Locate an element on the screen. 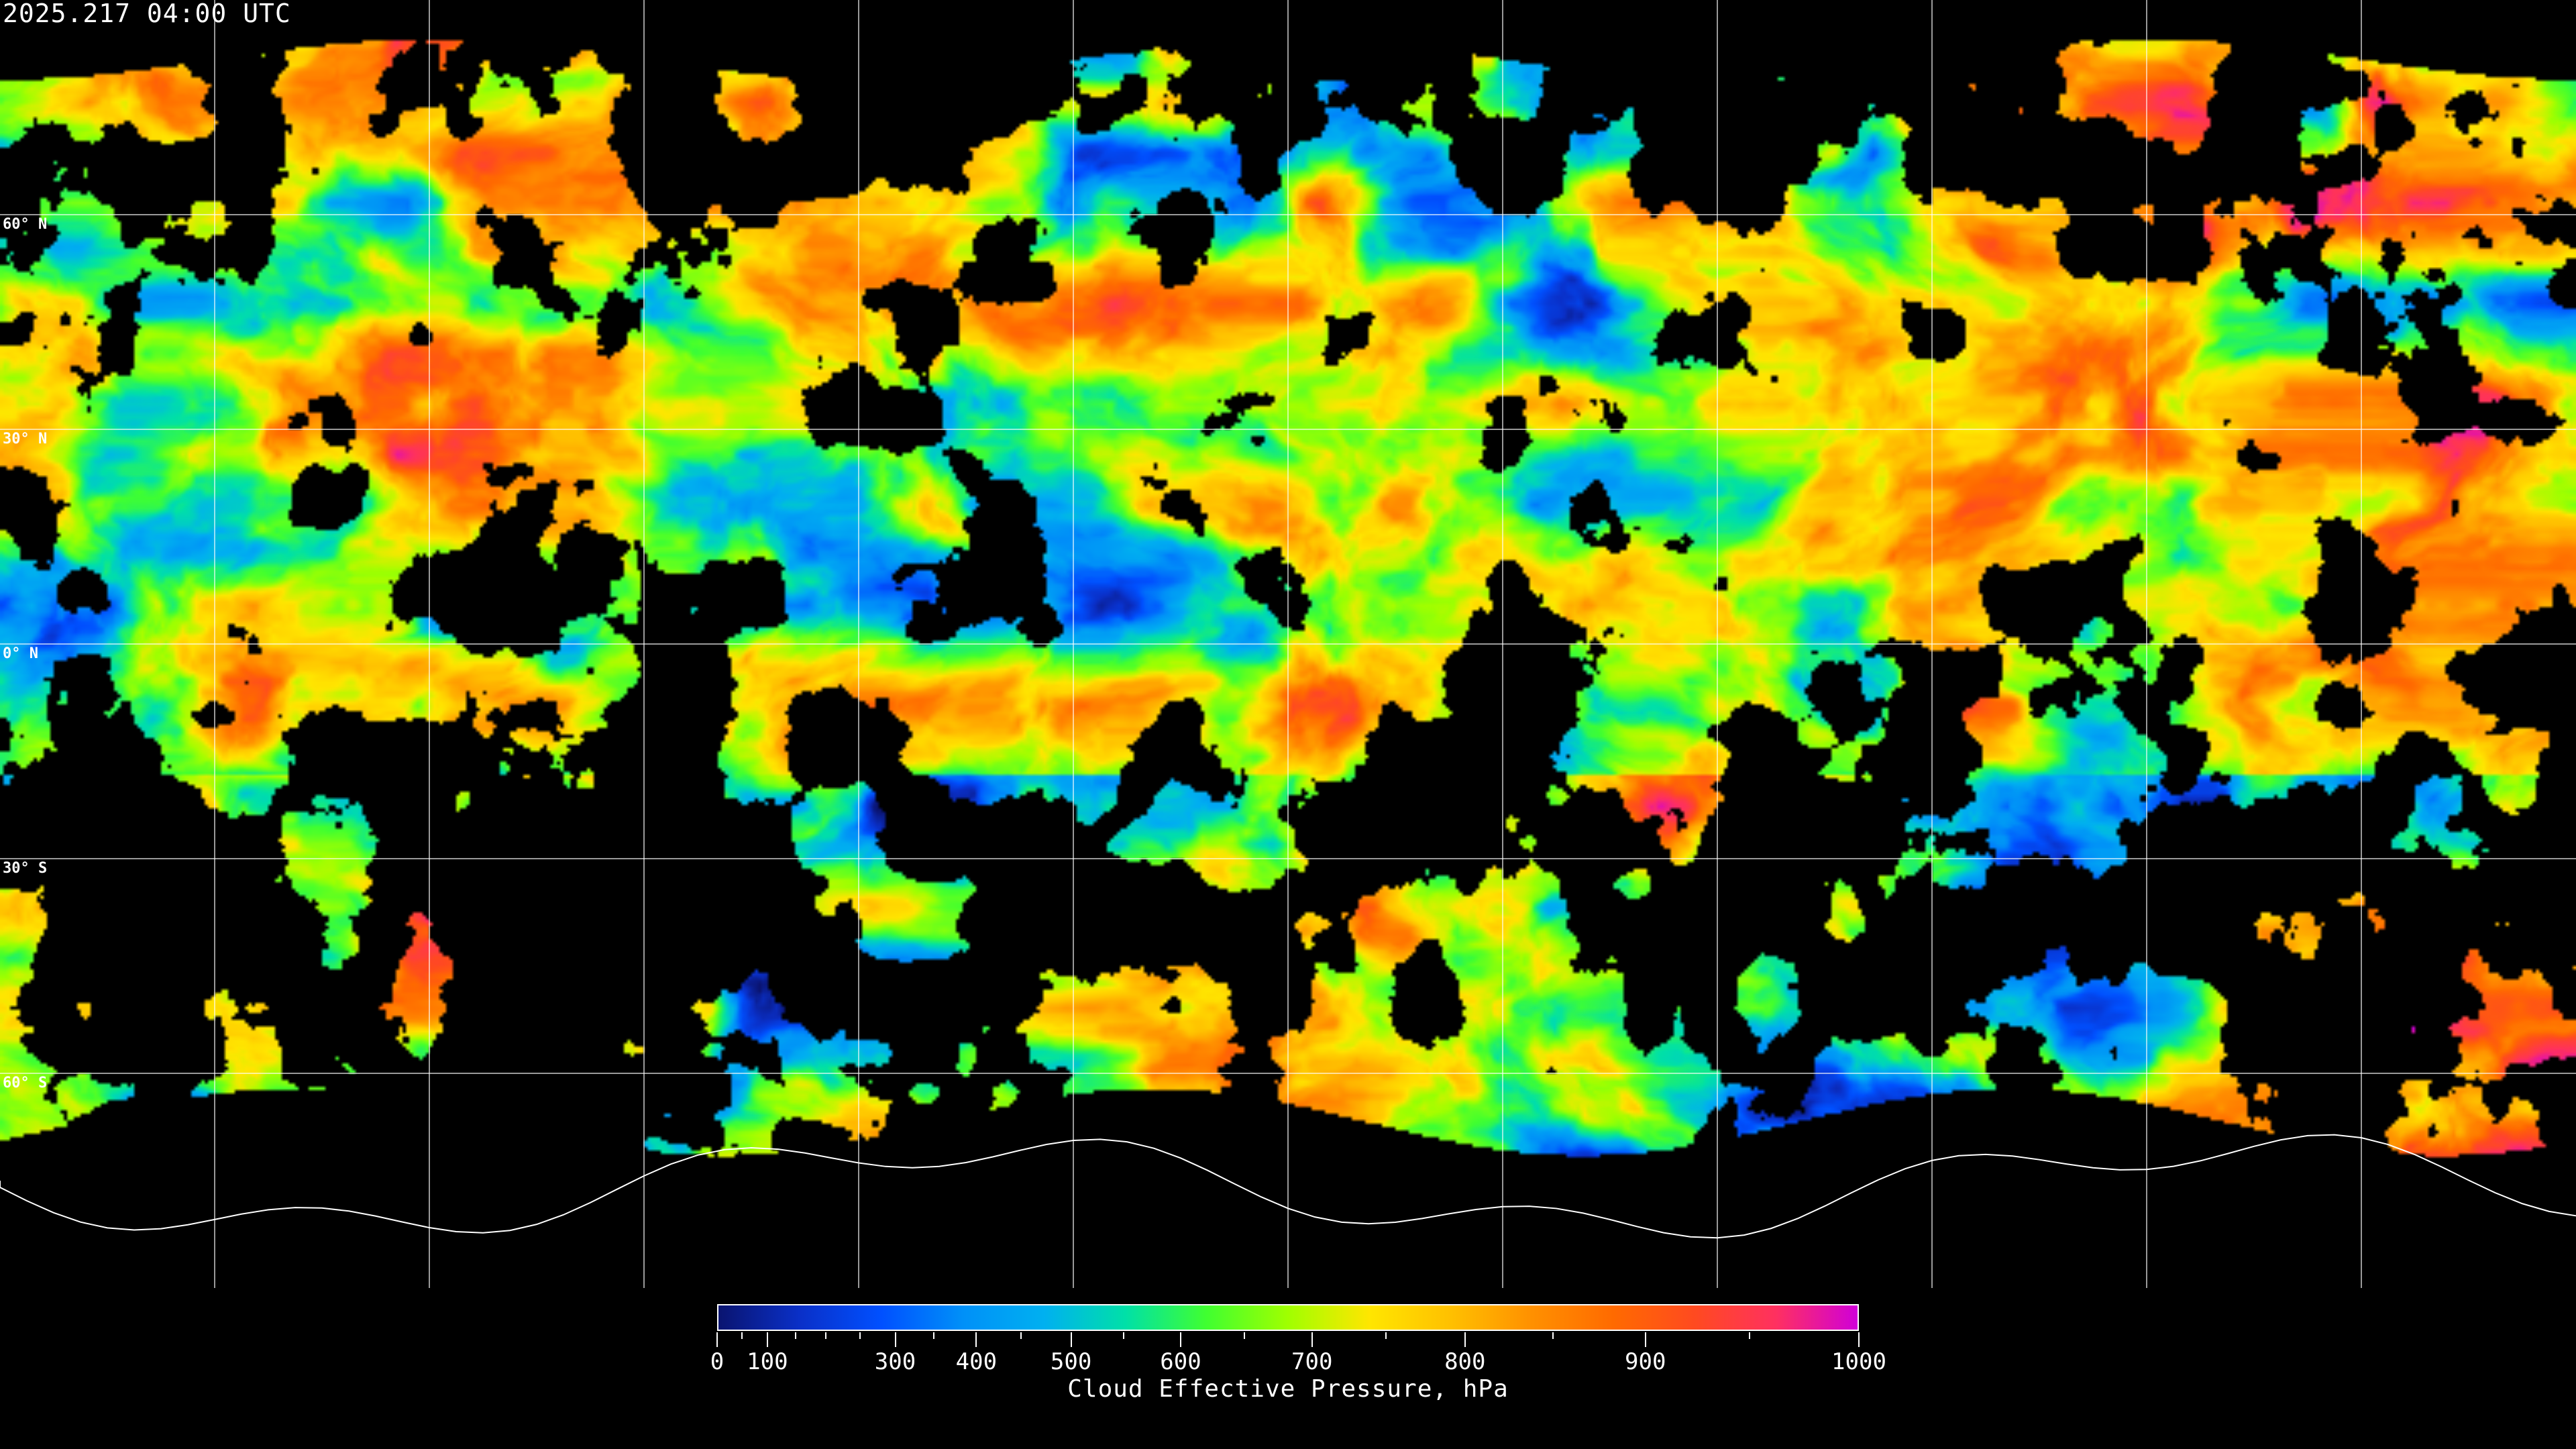  coastline is located at coordinates (1288, 1186).